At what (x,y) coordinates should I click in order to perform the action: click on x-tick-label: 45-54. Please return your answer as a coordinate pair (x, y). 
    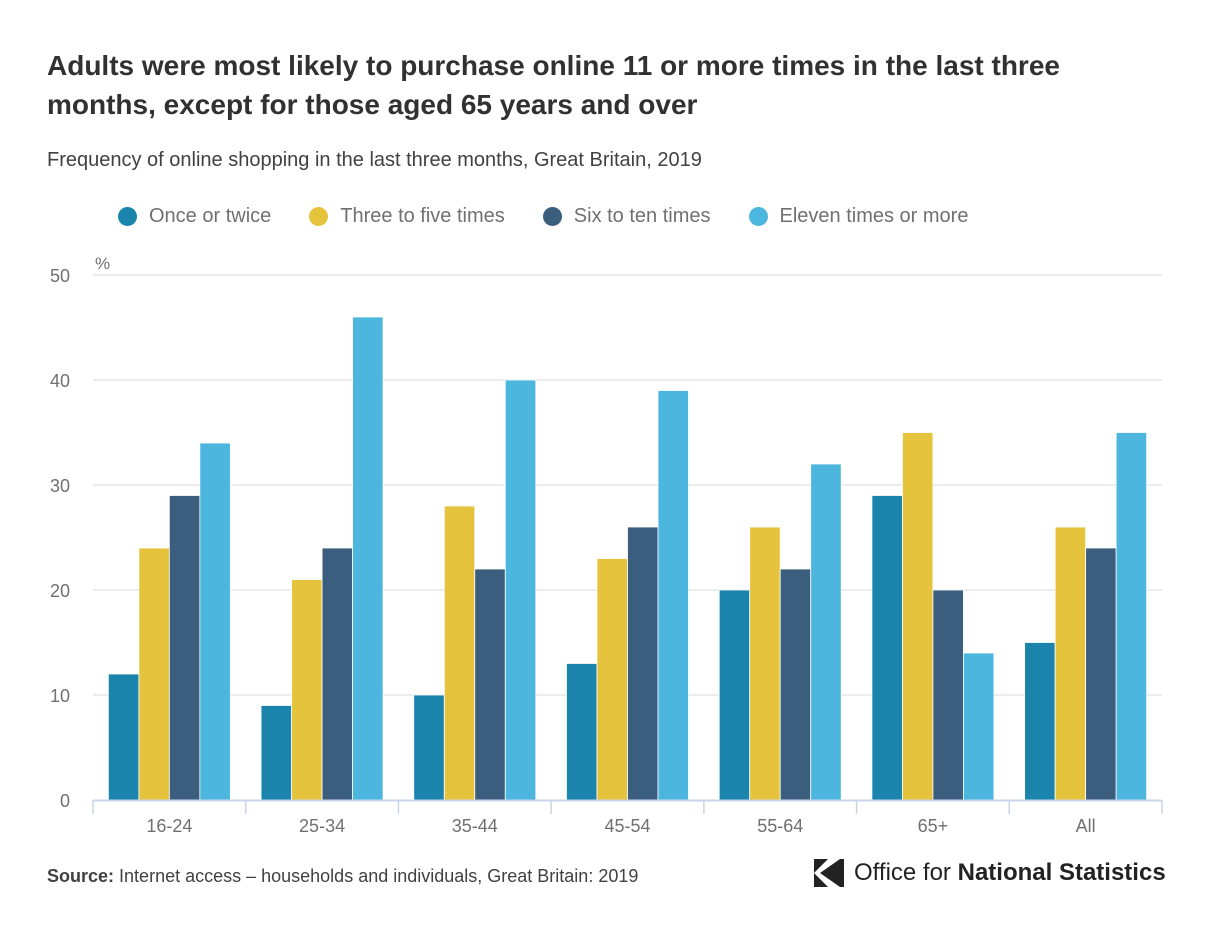
    Looking at the image, I should click on (627, 826).